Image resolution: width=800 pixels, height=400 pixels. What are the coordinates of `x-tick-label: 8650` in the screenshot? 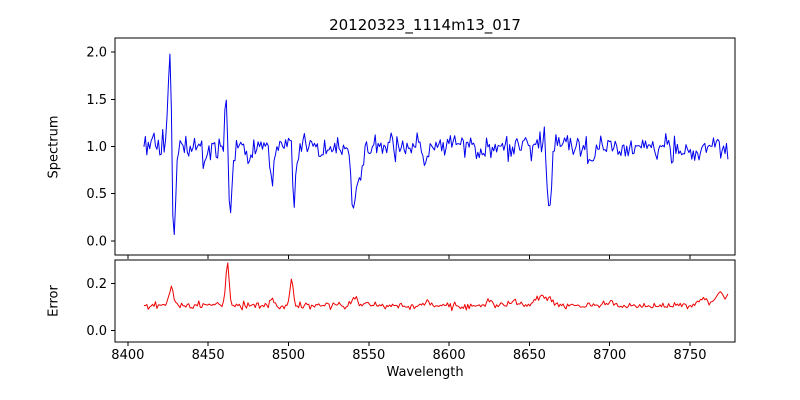 It's located at (529, 355).